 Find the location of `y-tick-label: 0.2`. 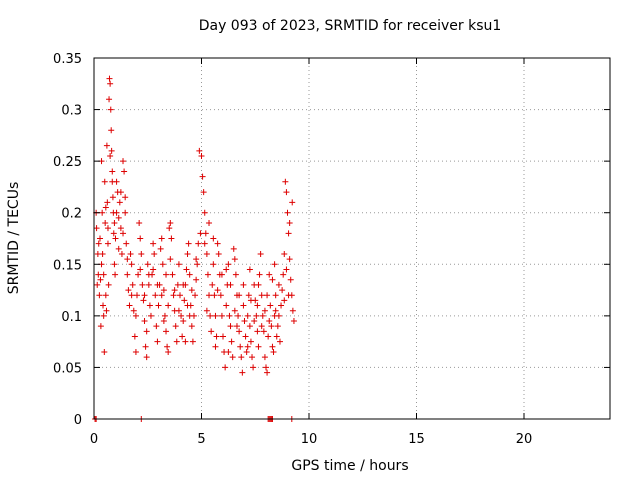

y-tick-label: 0.2 is located at coordinates (71, 214).